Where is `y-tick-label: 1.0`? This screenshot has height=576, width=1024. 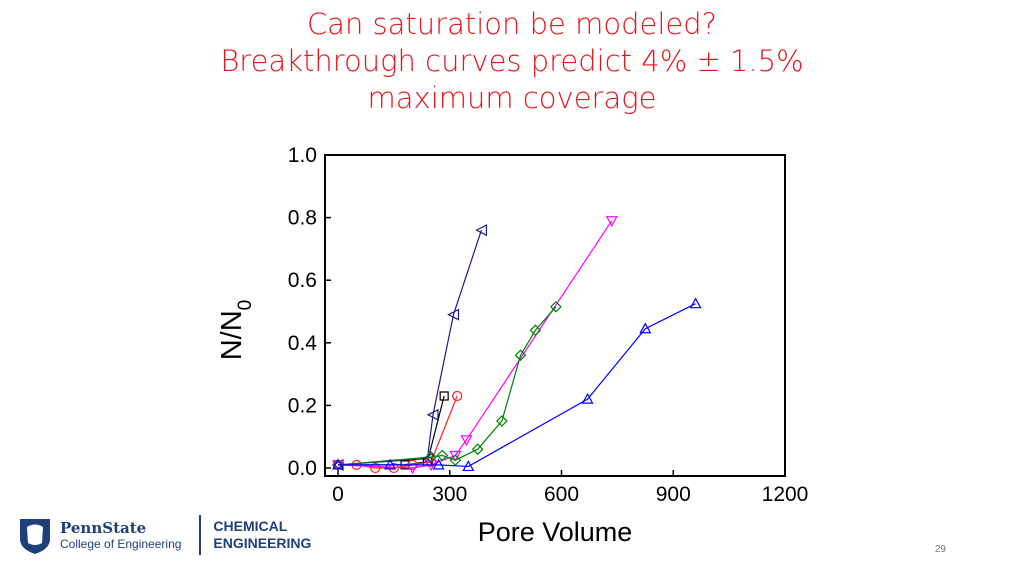
y-tick-label: 1.0 is located at coordinates (302, 155).